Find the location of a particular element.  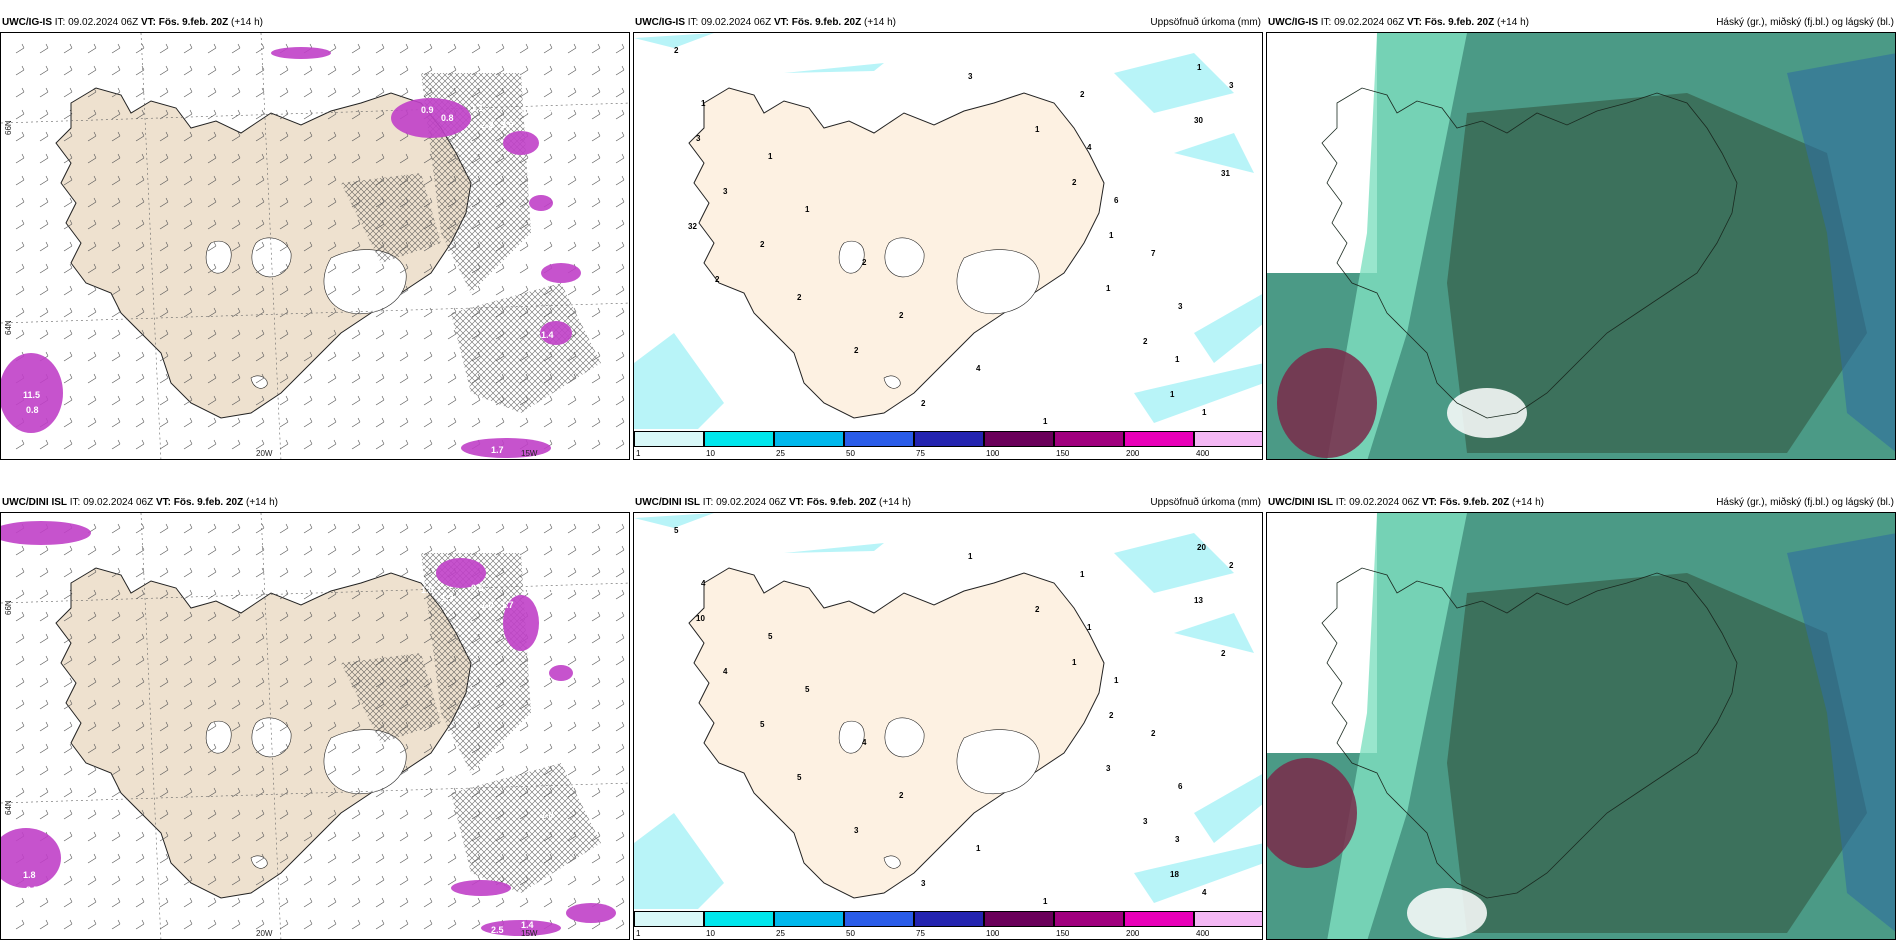

cloud-layer is located at coordinates (1657, 753).